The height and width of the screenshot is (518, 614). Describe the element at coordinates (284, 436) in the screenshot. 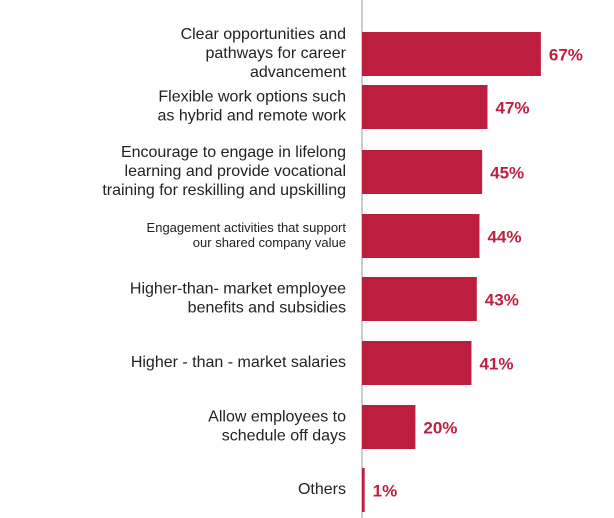

I see `category-label: schedule off days` at that location.